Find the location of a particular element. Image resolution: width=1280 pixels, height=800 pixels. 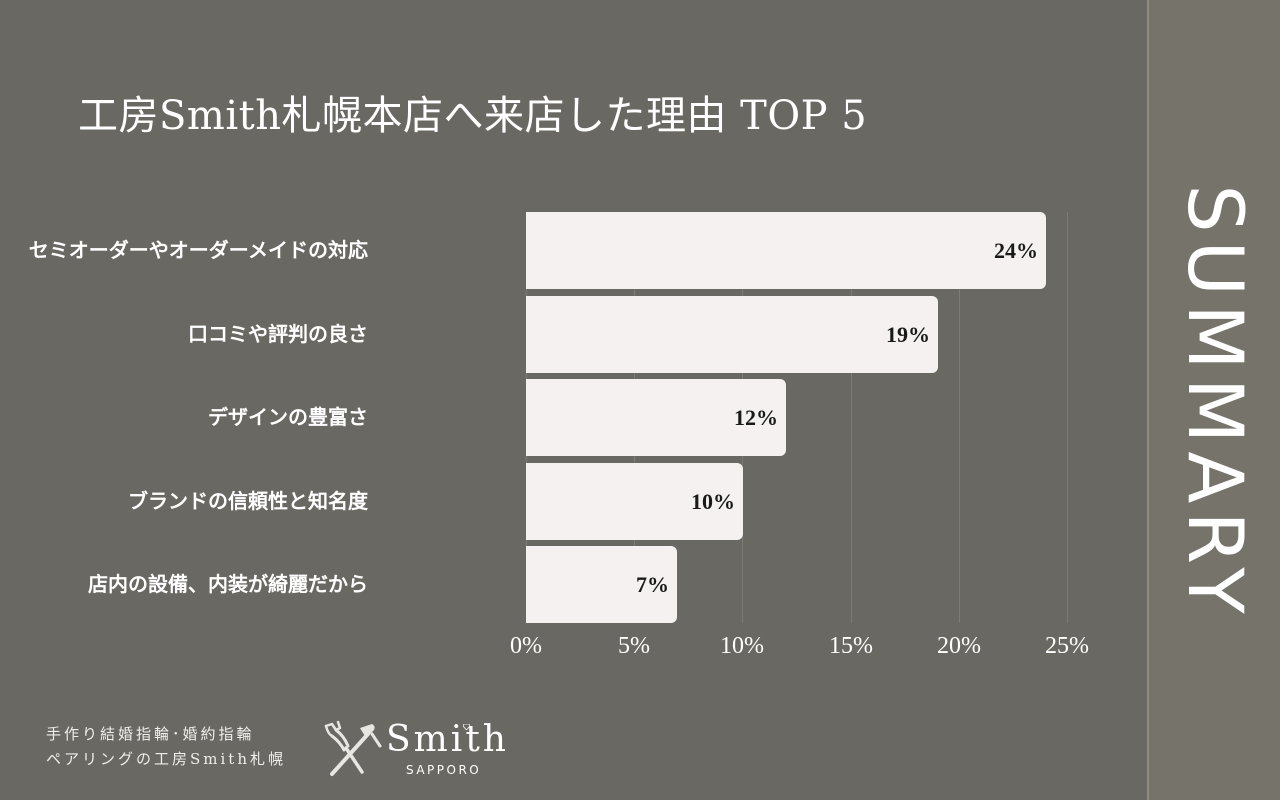

bar-value-label: 19% is located at coordinates (908, 334).